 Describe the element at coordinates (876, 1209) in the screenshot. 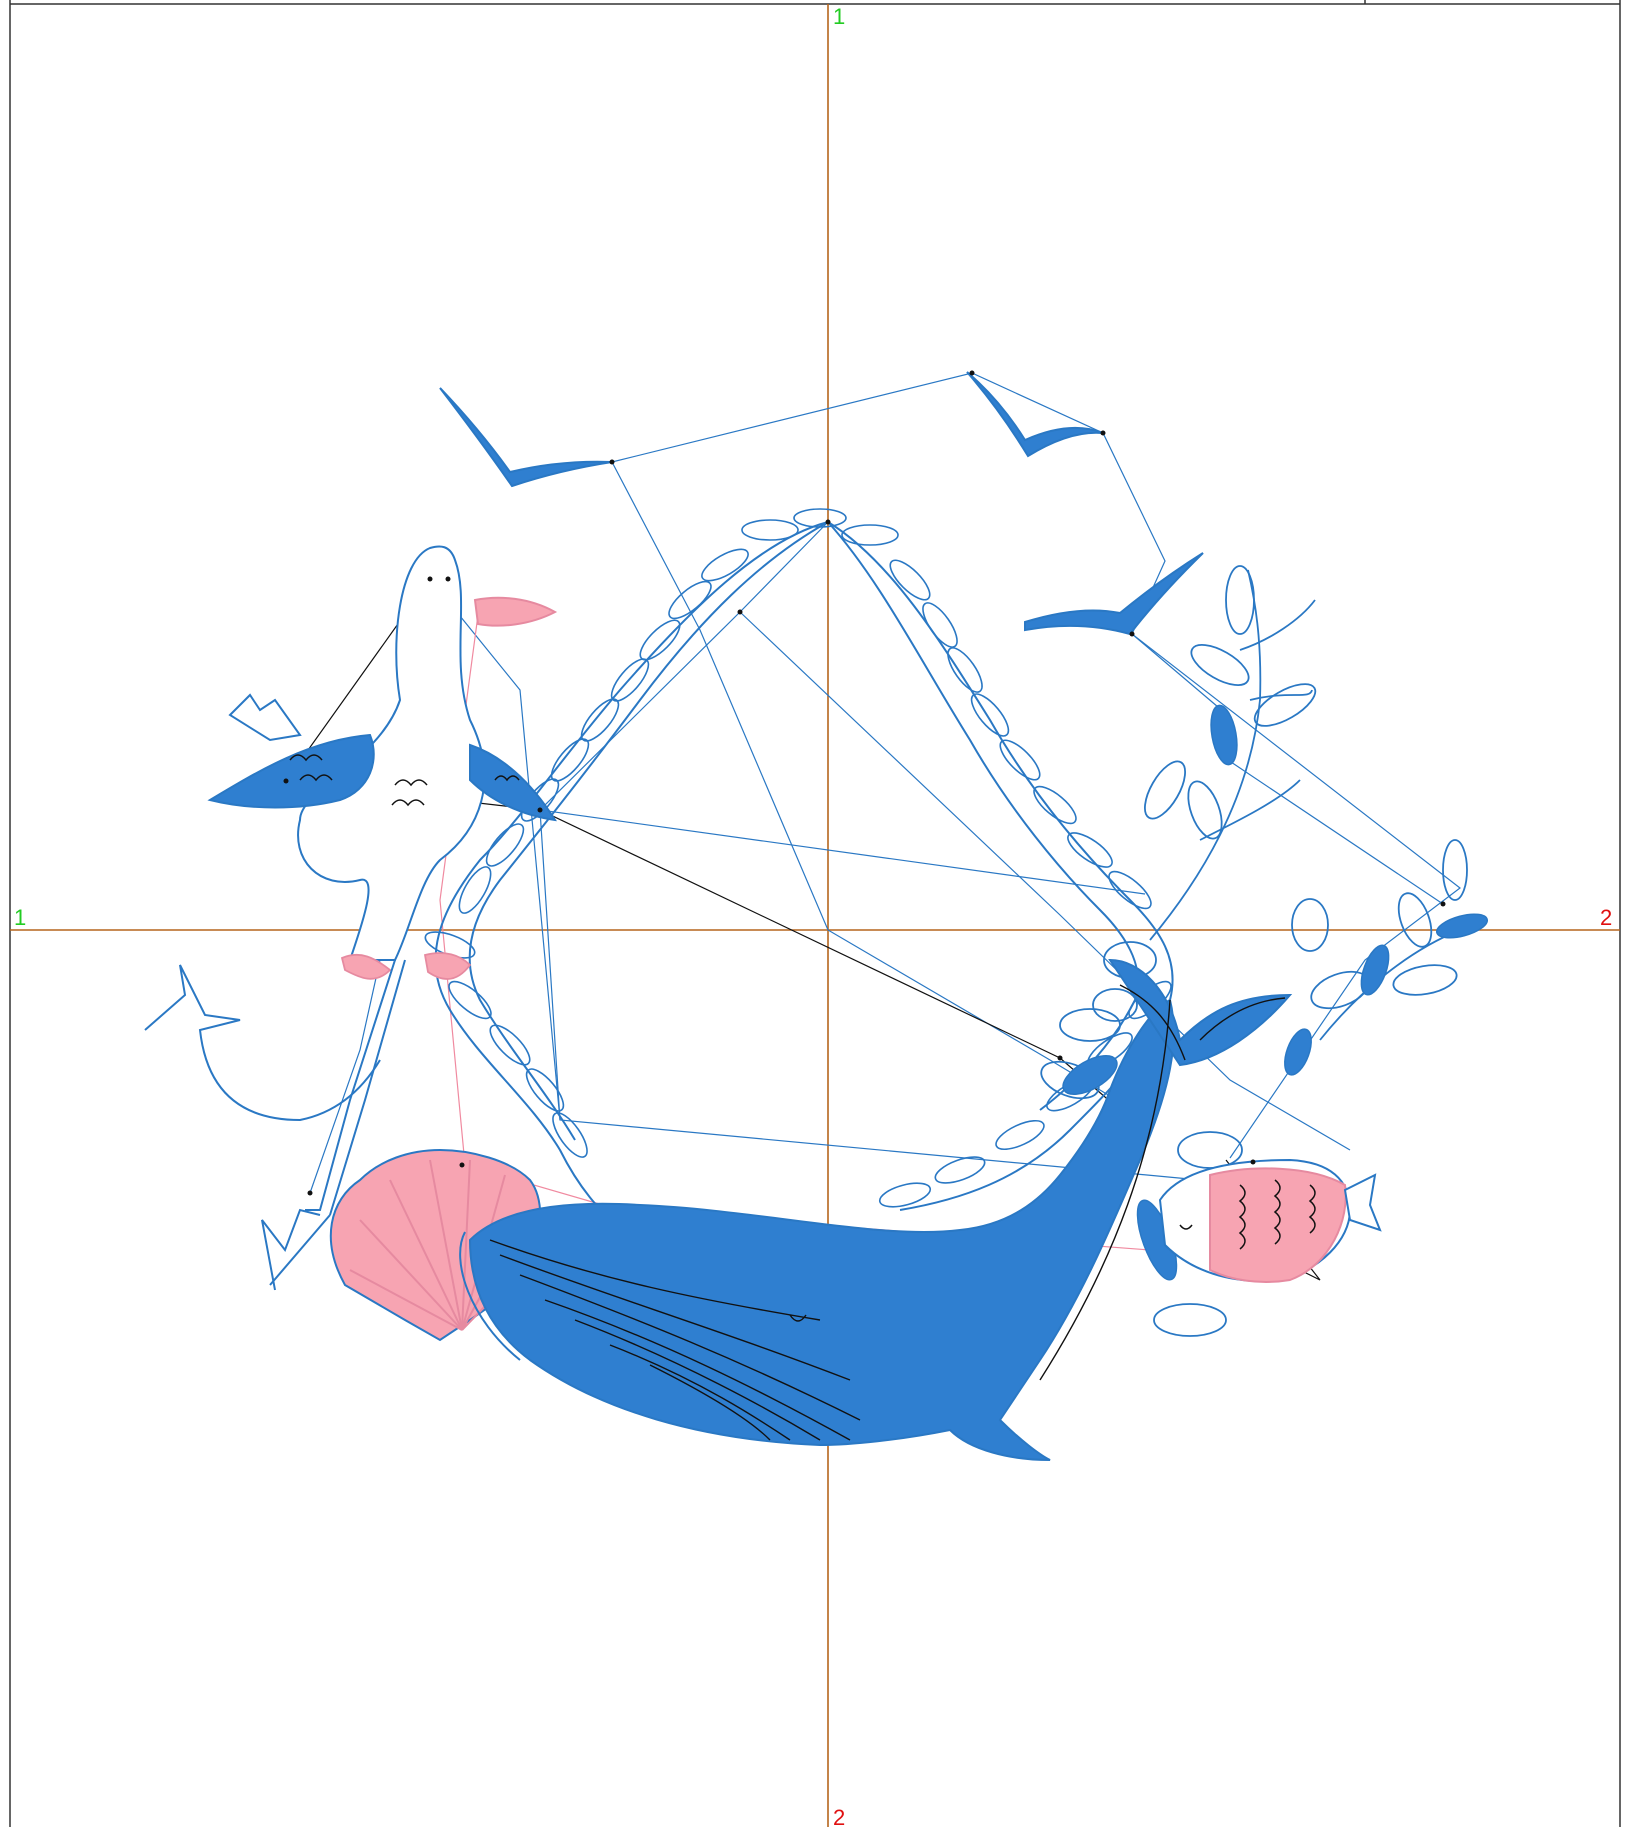

I see `whale` at that location.